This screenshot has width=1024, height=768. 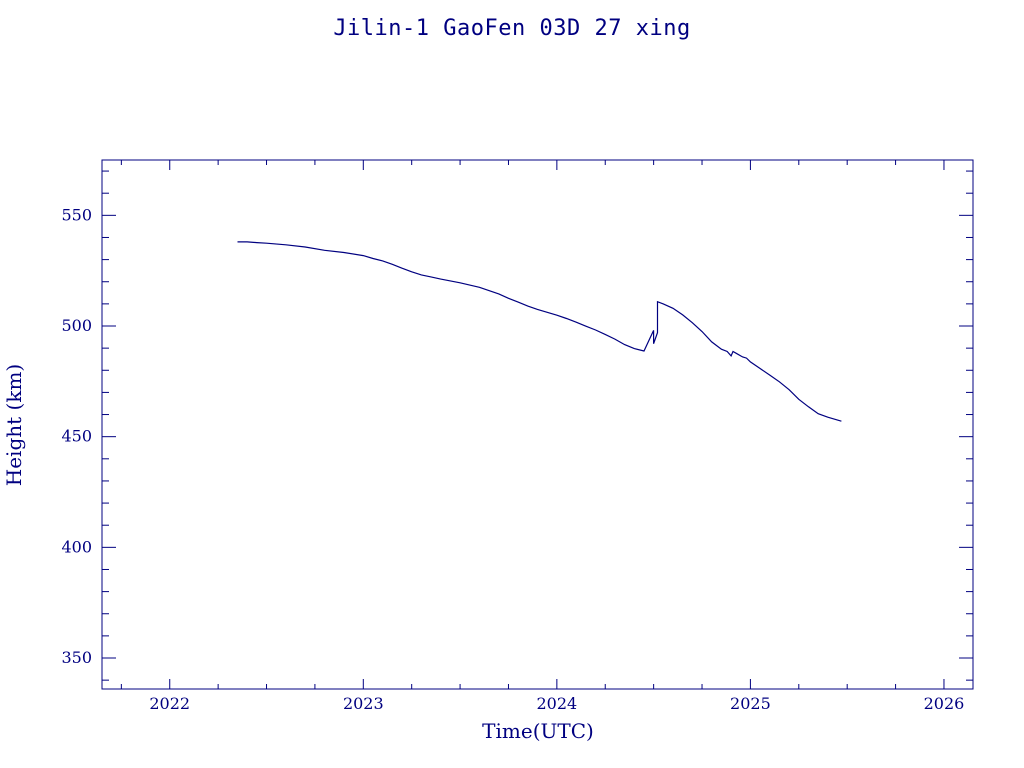 What do you see at coordinates (556, 703) in the screenshot?
I see `x-tick-label: 2024` at bounding box center [556, 703].